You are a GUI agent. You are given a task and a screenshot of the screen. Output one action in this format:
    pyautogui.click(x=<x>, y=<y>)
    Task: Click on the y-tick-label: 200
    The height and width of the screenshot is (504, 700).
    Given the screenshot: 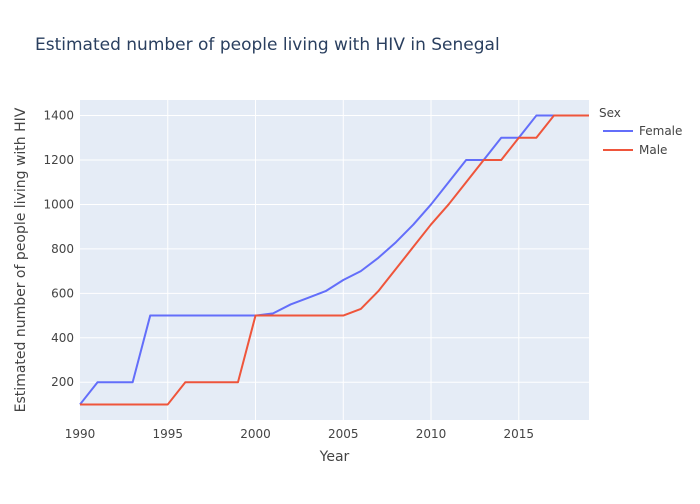 What is the action you would take?
    pyautogui.click(x=62, y=382)
    